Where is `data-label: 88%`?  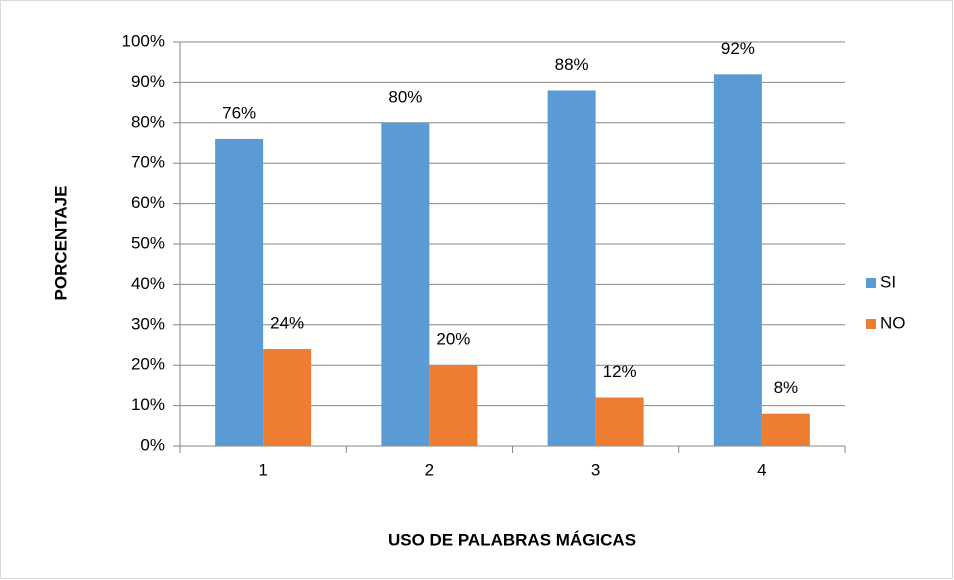 data-label: 88% is located at coordinates (572, 64).